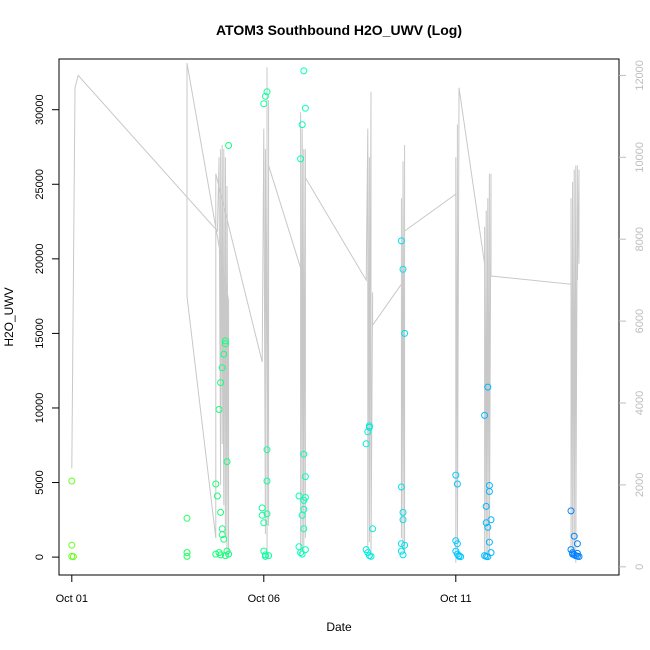  I want to click on y-axis: 0 5000 10000 15000 20000 25000 30000, so click(46, 327).